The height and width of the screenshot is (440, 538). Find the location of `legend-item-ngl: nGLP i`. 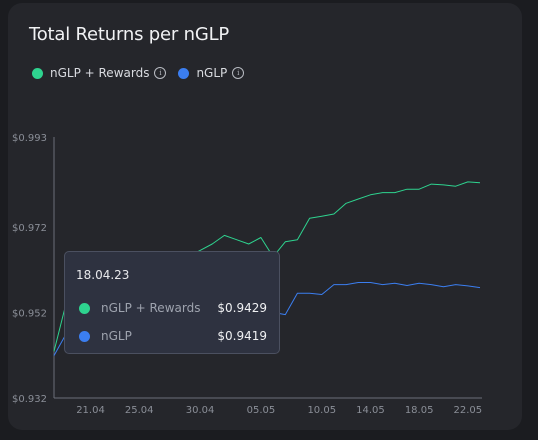

legend-item-ngl: nGLP i is located at coordinates (211, 73).